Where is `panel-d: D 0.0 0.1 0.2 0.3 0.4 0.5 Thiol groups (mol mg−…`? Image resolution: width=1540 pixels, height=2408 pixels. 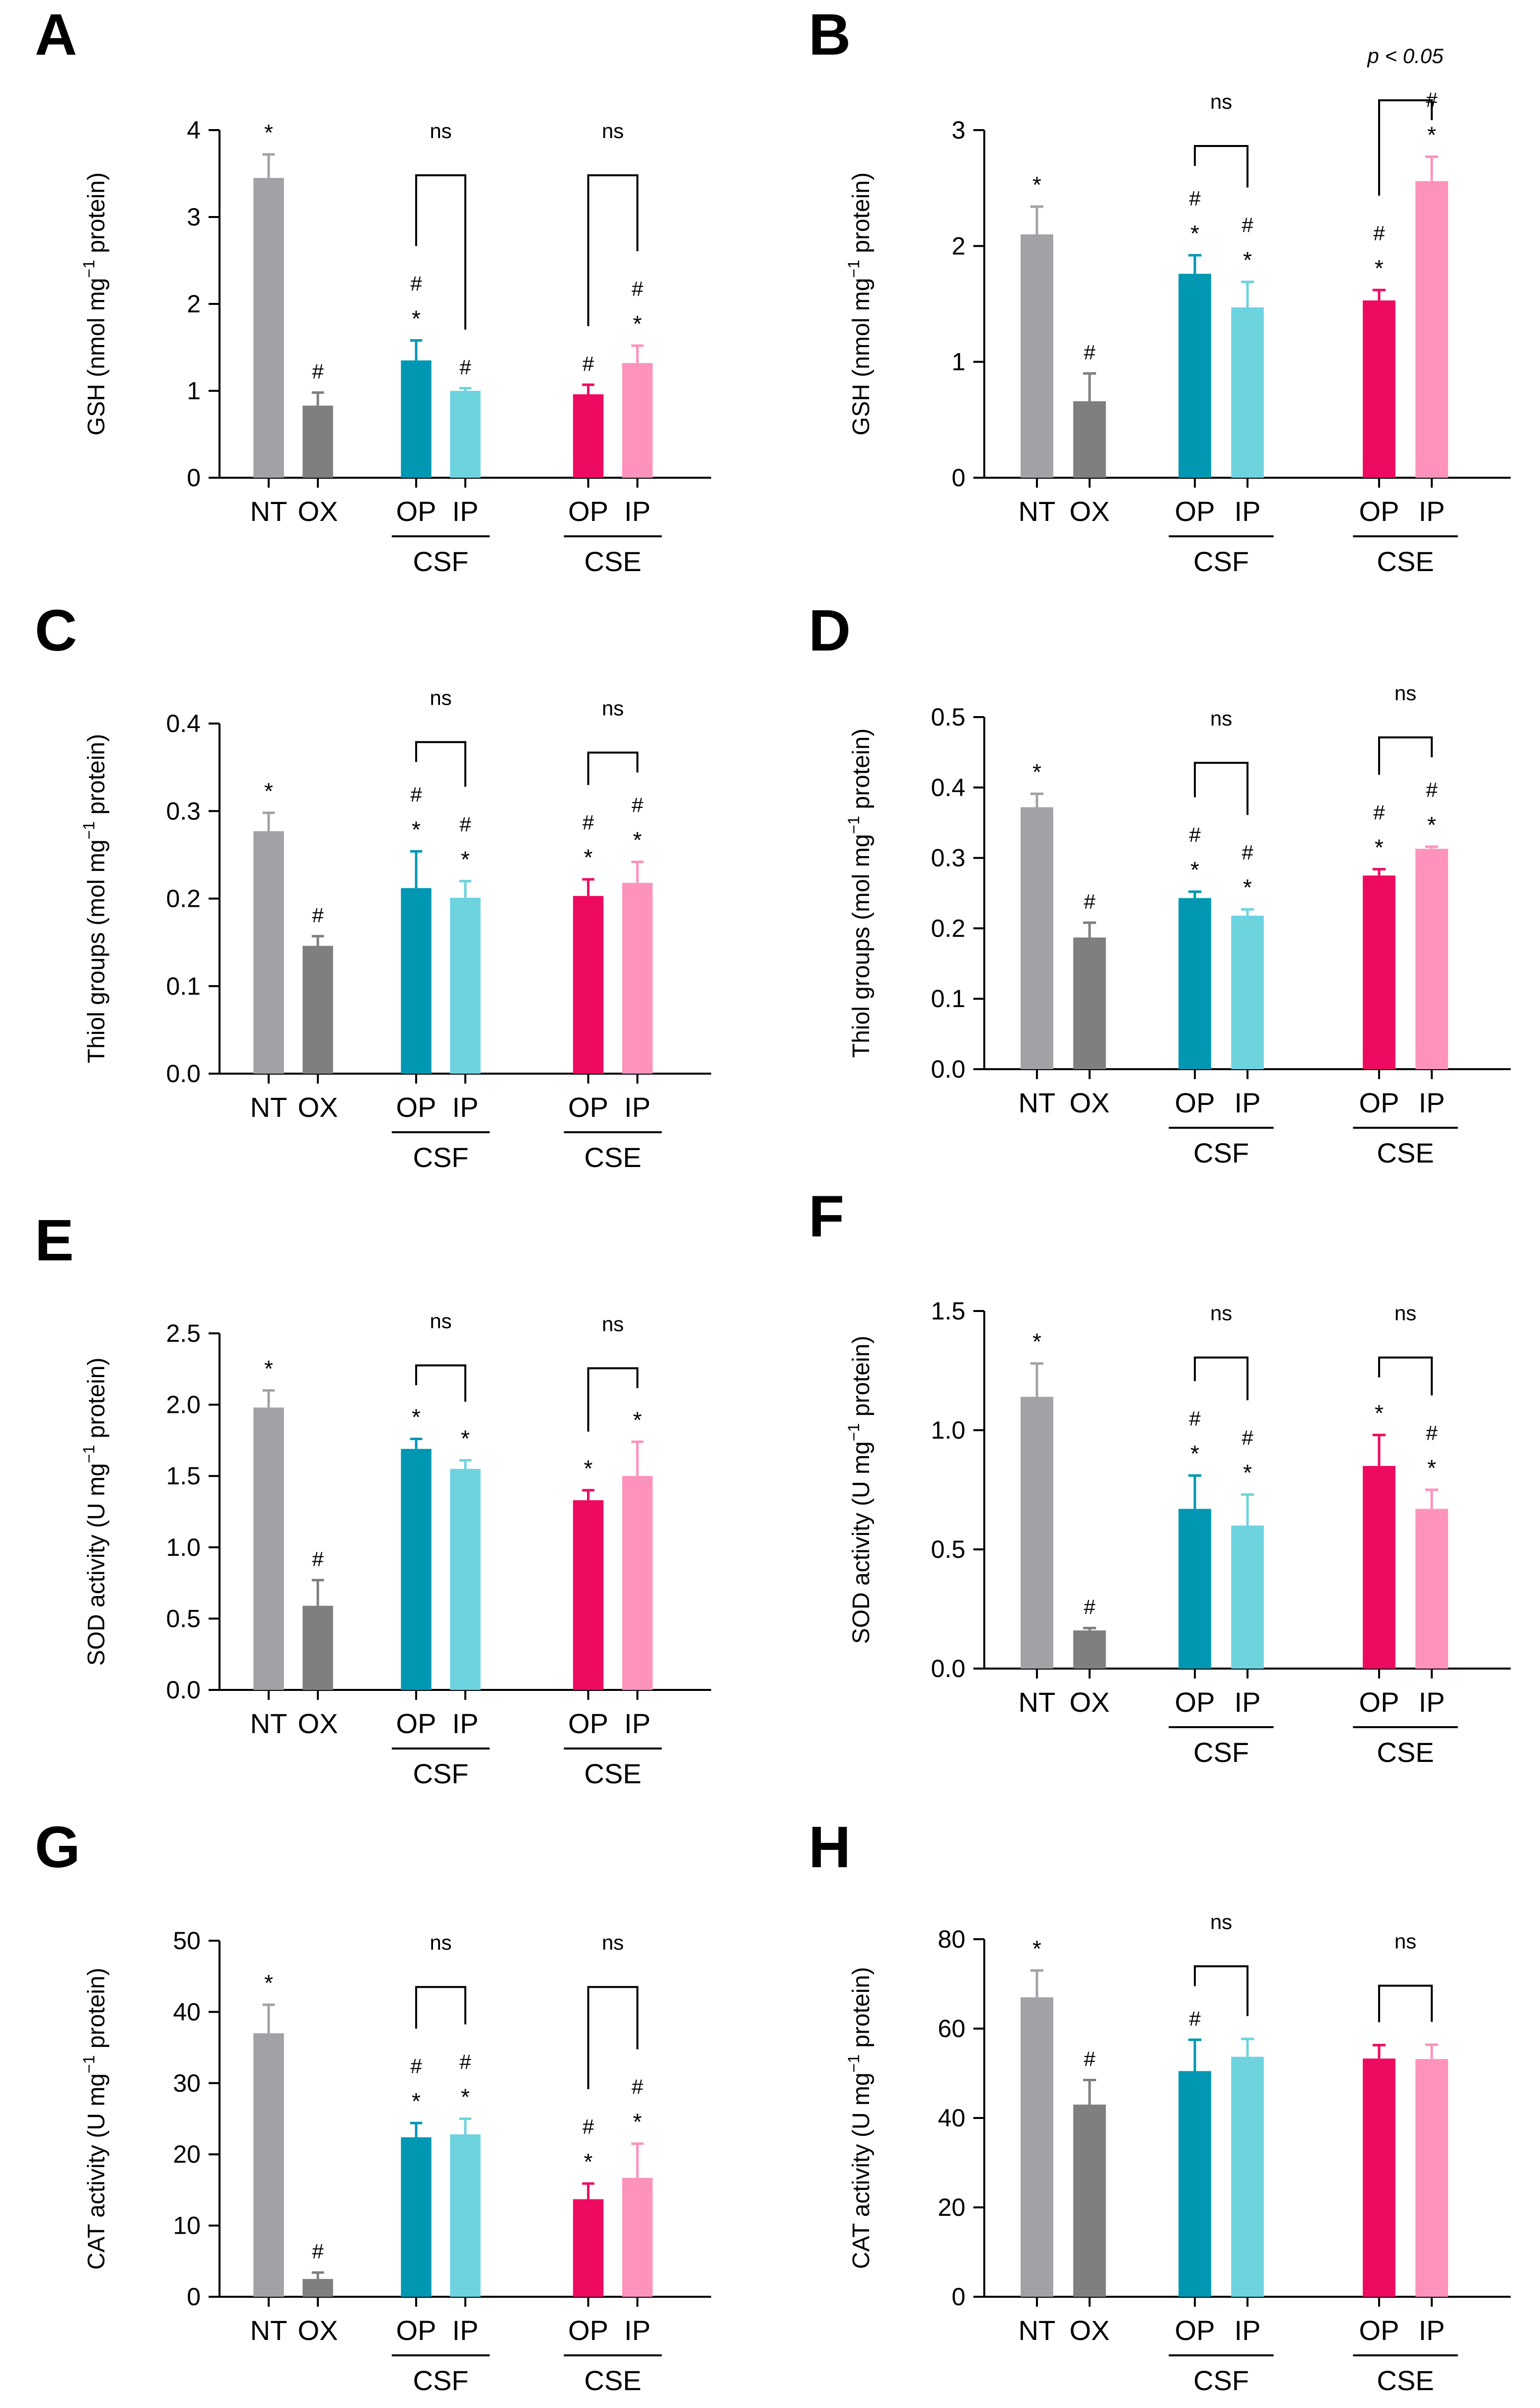 panel-d: D 0.0 0.1 0.2 0.3 0.4 0.5 Thiol groups (mol mg−… is located at coordinates (1159, 883).